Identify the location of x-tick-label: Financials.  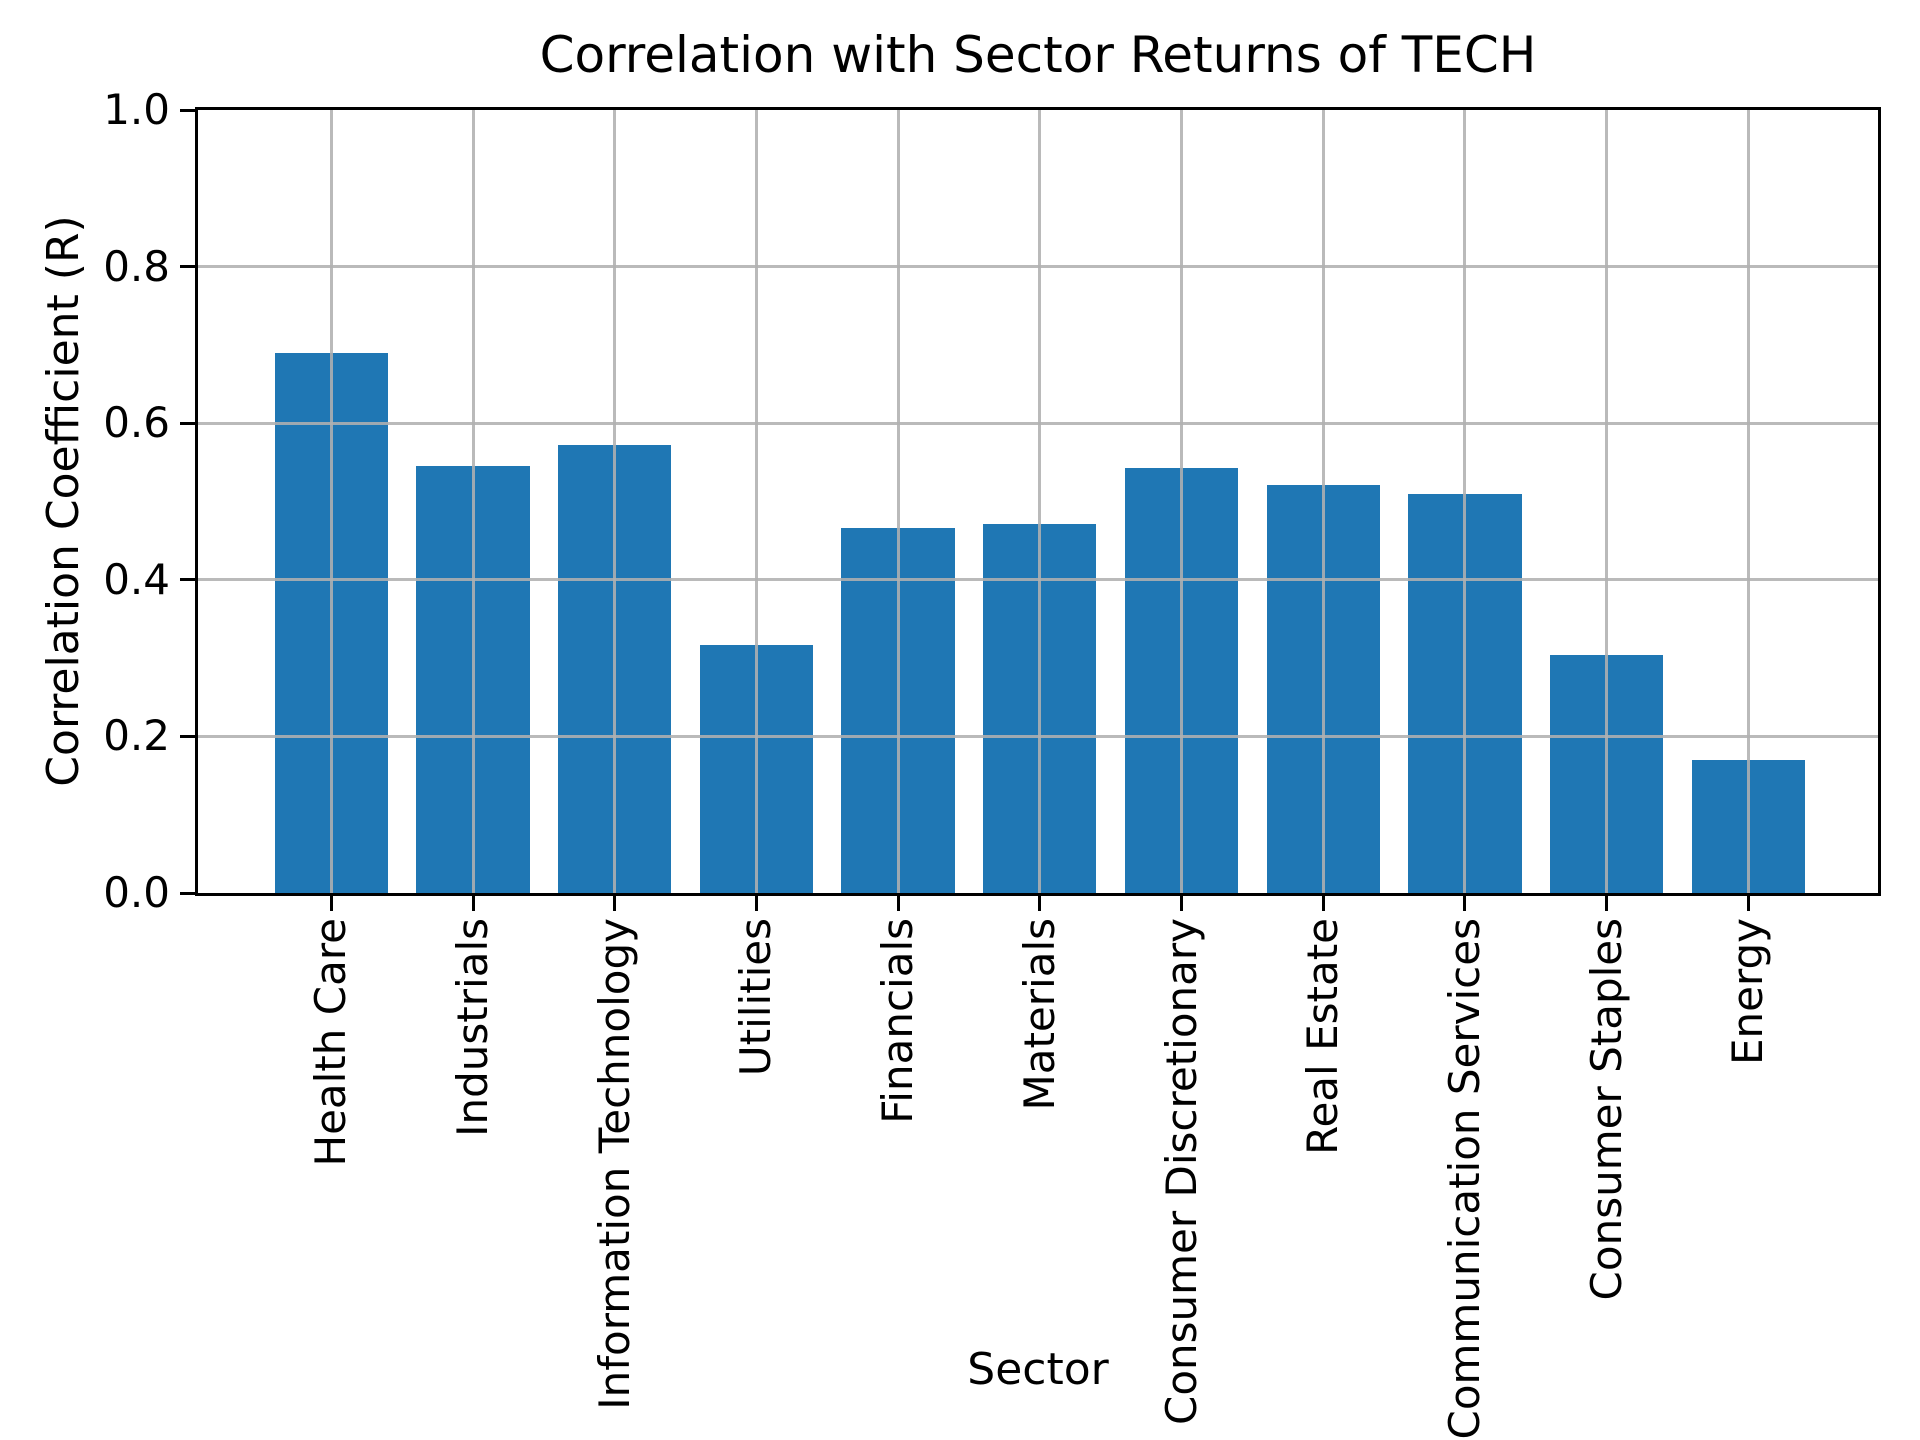
(898, 1021).